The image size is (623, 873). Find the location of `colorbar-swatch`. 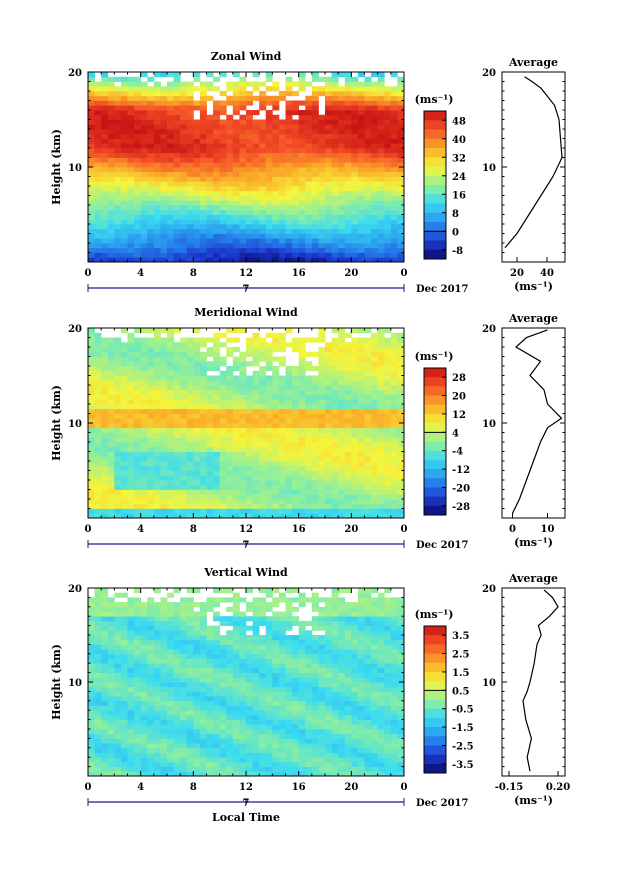

colorbar-swatch is located at coordinates (435, 180).